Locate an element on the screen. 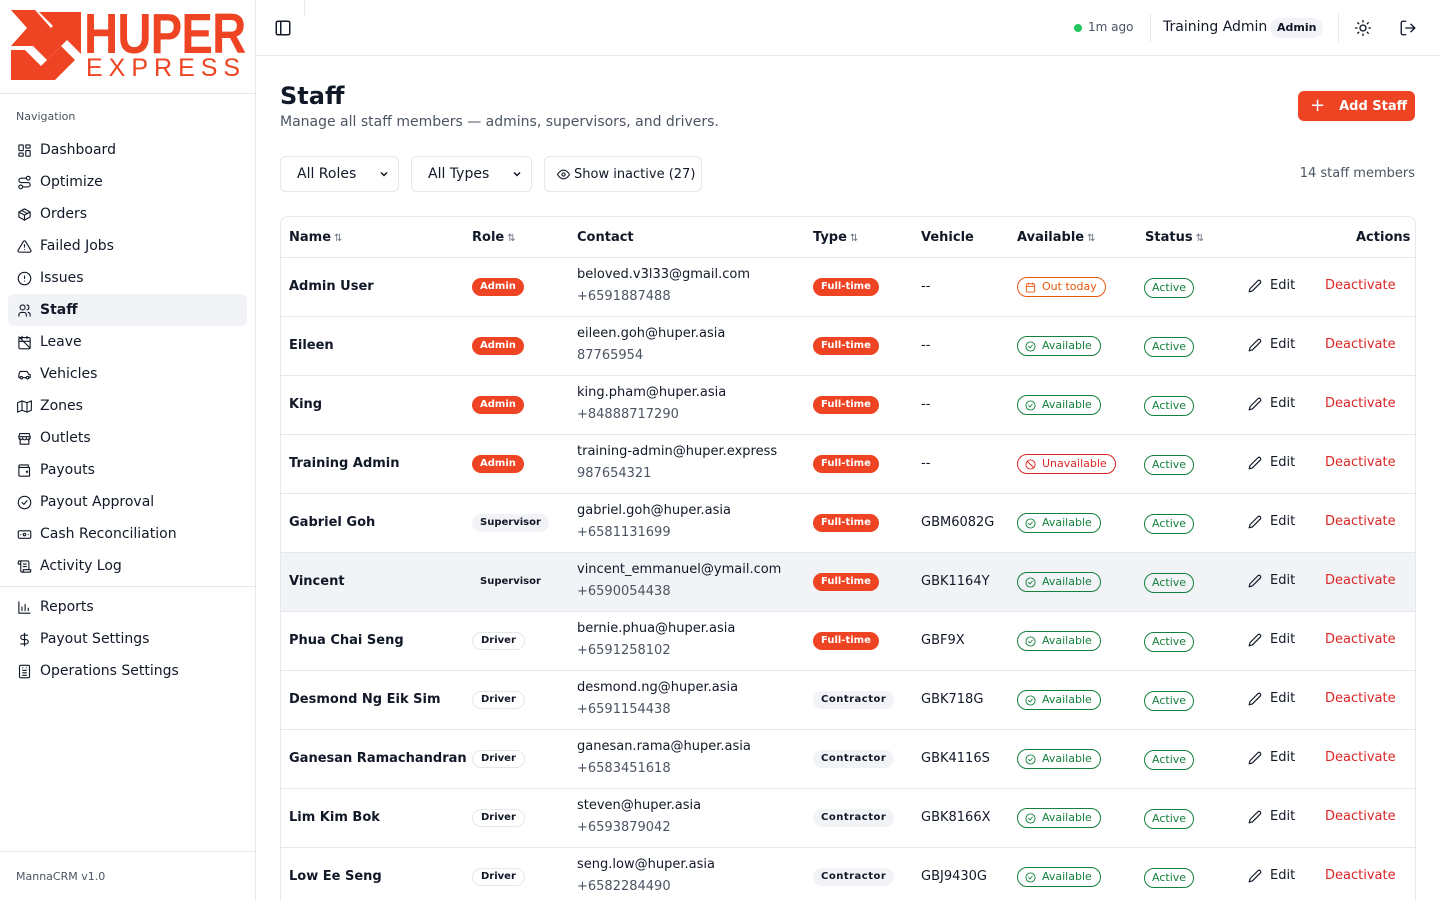 The height and width of the screenshot is (900, 1440). role-filter-value: All Roles is located at coordinates (327, 174).